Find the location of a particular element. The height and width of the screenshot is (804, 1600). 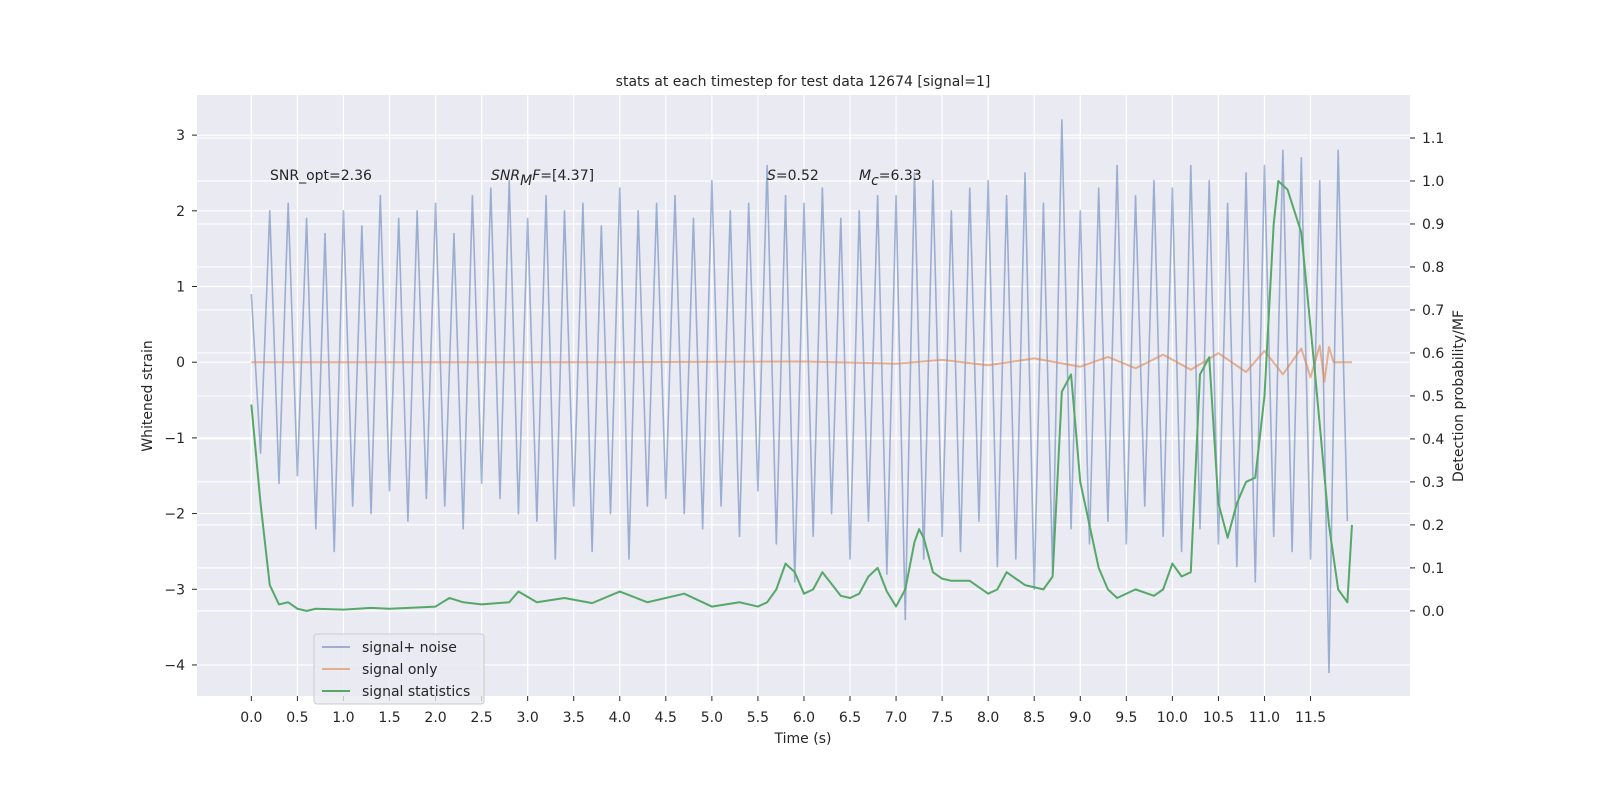

x-tick-label: 8.0 is located at coordinates (988, 718).